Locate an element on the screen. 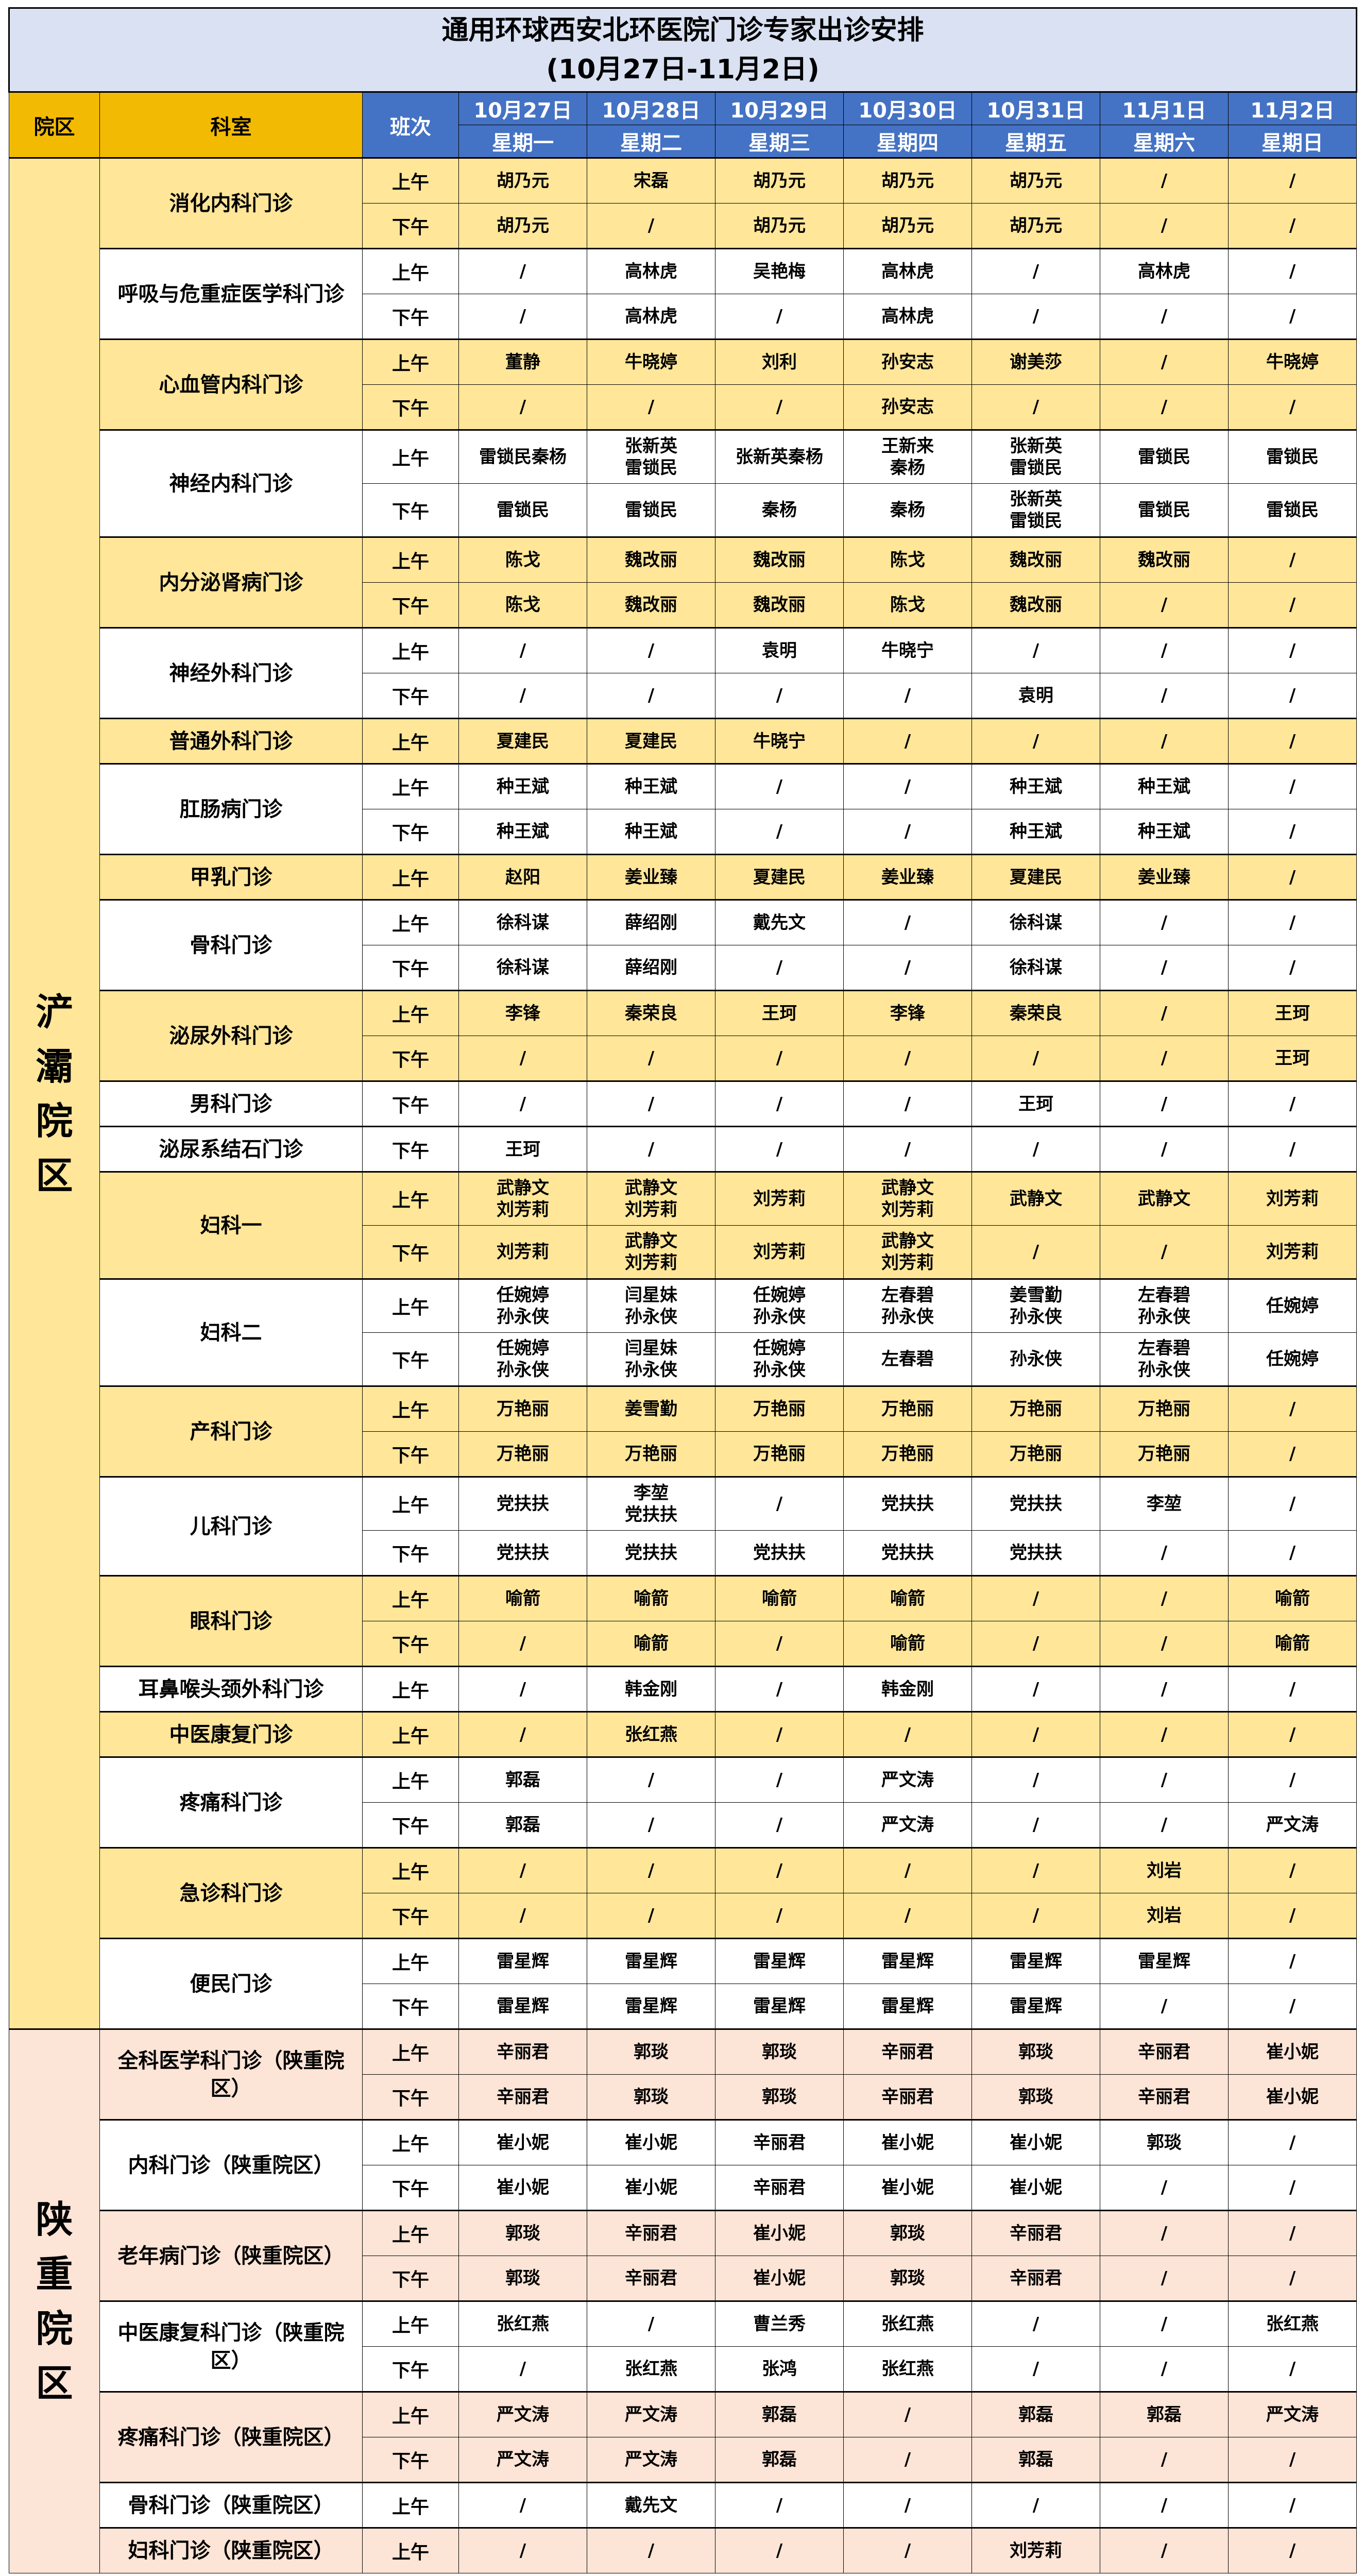  table-row: 下午 / / / / / / 王珂 is located at coordinates (683, 1058).